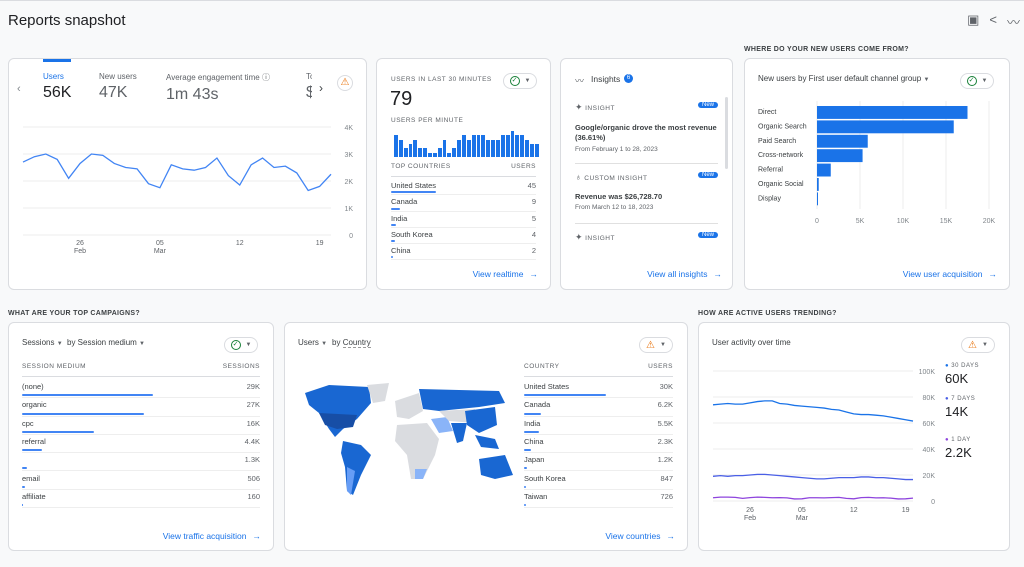  I want to click on metric-tab-engagement: Average engagement time ⓘ 1m 43s, so click(218, 88).